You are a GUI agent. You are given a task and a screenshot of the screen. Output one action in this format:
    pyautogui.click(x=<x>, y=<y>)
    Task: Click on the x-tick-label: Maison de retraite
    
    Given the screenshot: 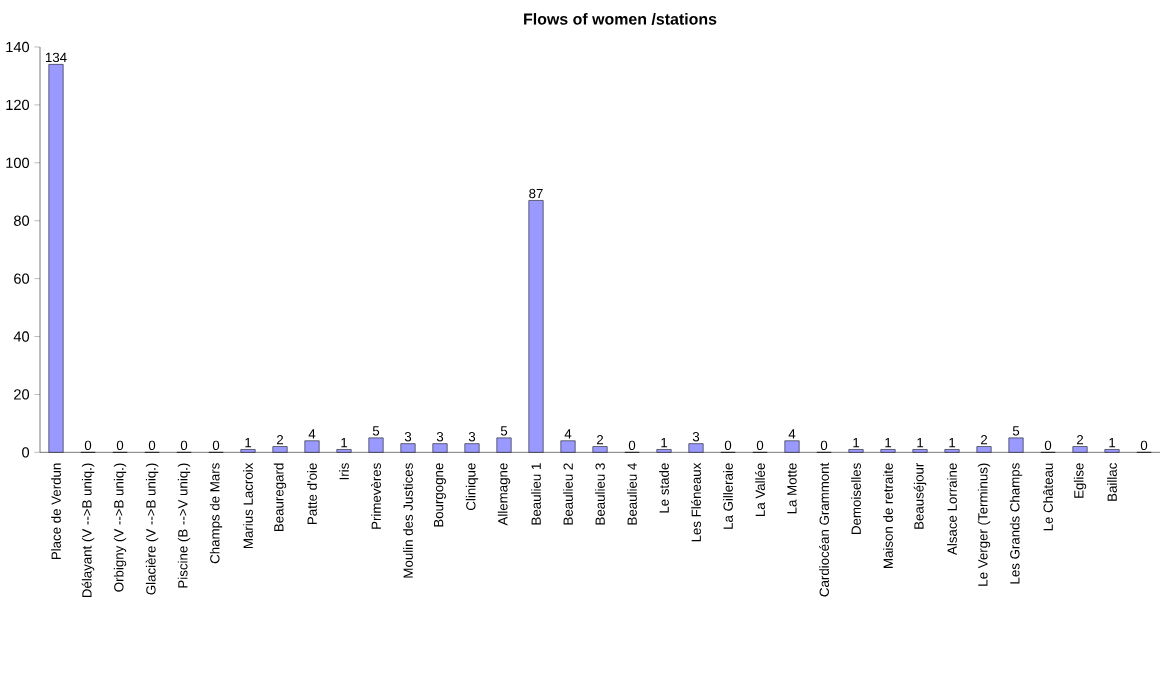 What is the action you would take?
    pyautogui.click(x=888, y=515)
    